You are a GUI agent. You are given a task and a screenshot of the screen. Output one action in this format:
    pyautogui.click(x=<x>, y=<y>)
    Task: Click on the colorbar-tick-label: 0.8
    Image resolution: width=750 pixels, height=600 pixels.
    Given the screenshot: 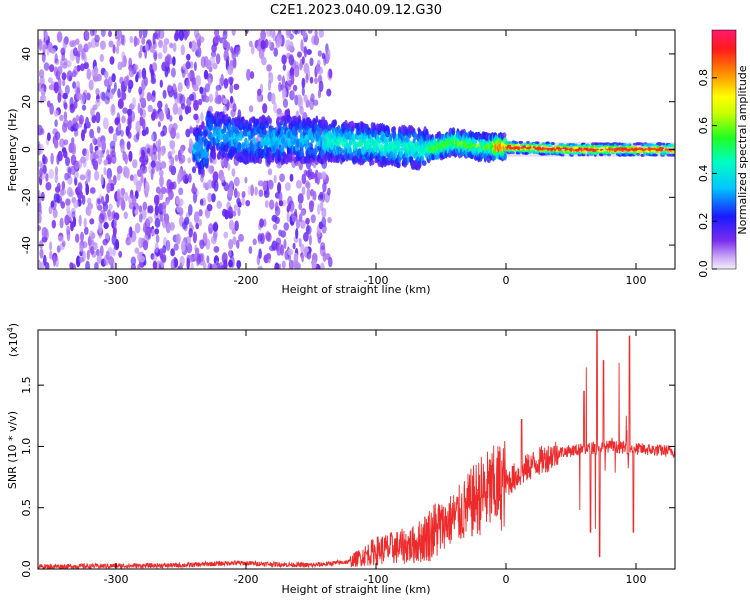 What is the action you would take?
    pyautogui.click(x=703, y=78)
    